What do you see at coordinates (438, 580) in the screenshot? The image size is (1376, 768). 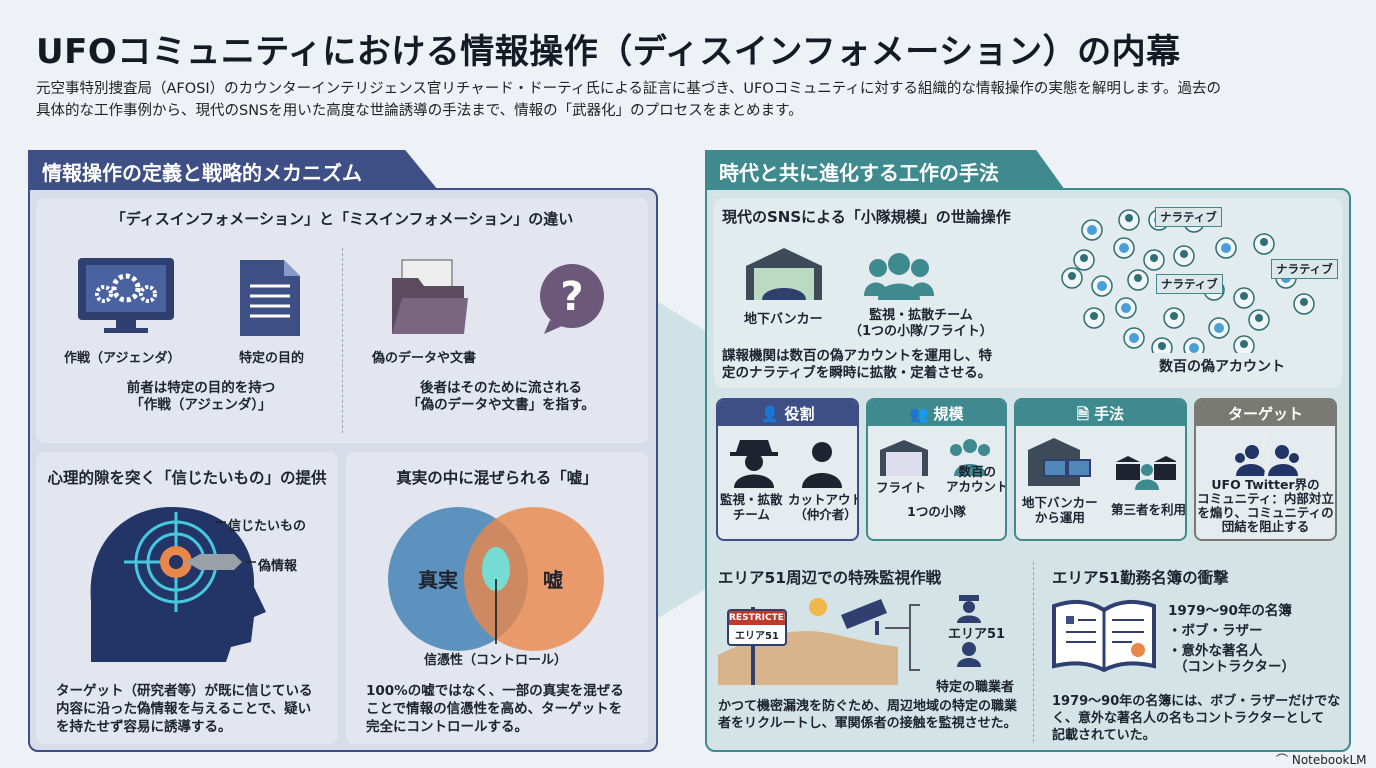 I see `venn-label-truth: 真実` at bounding box center [438, 580].